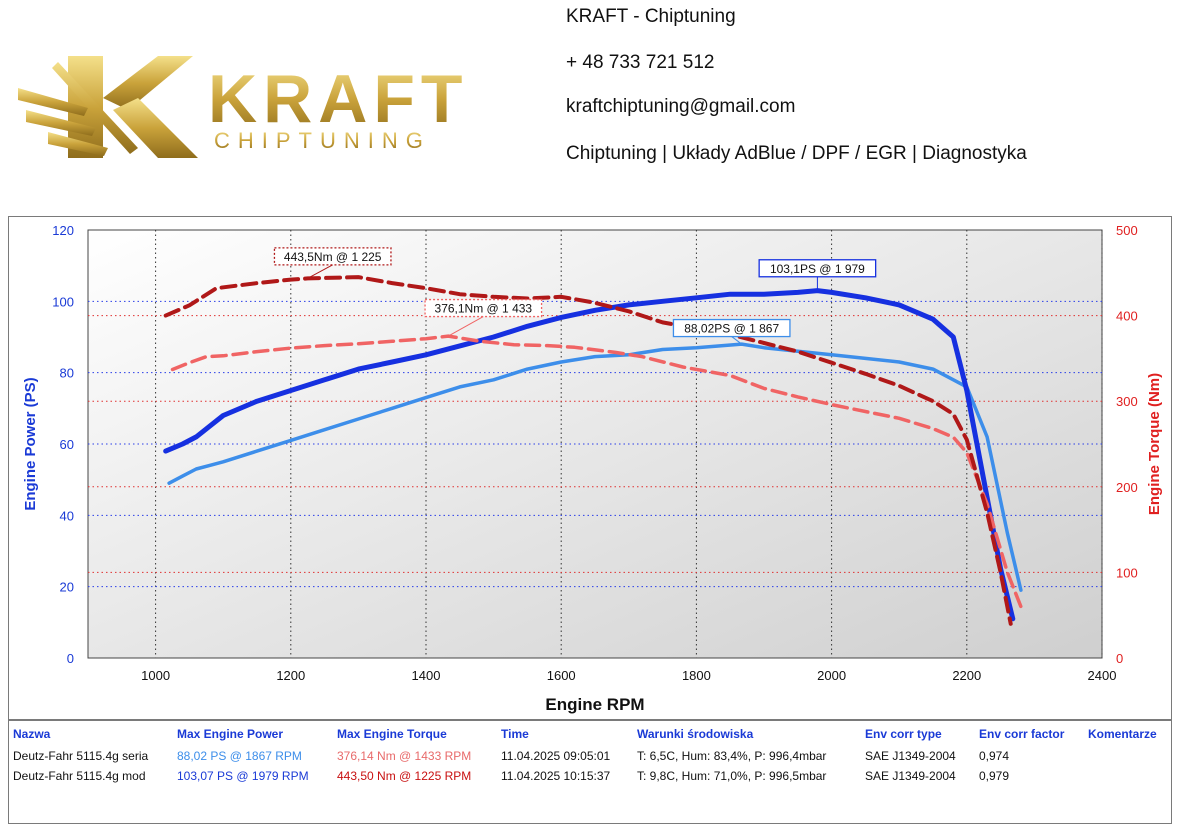 This screenshot has height=830, width=1181. I want to click on annotation-label: 443,5Nm @ 1 225, so click(333, 257).